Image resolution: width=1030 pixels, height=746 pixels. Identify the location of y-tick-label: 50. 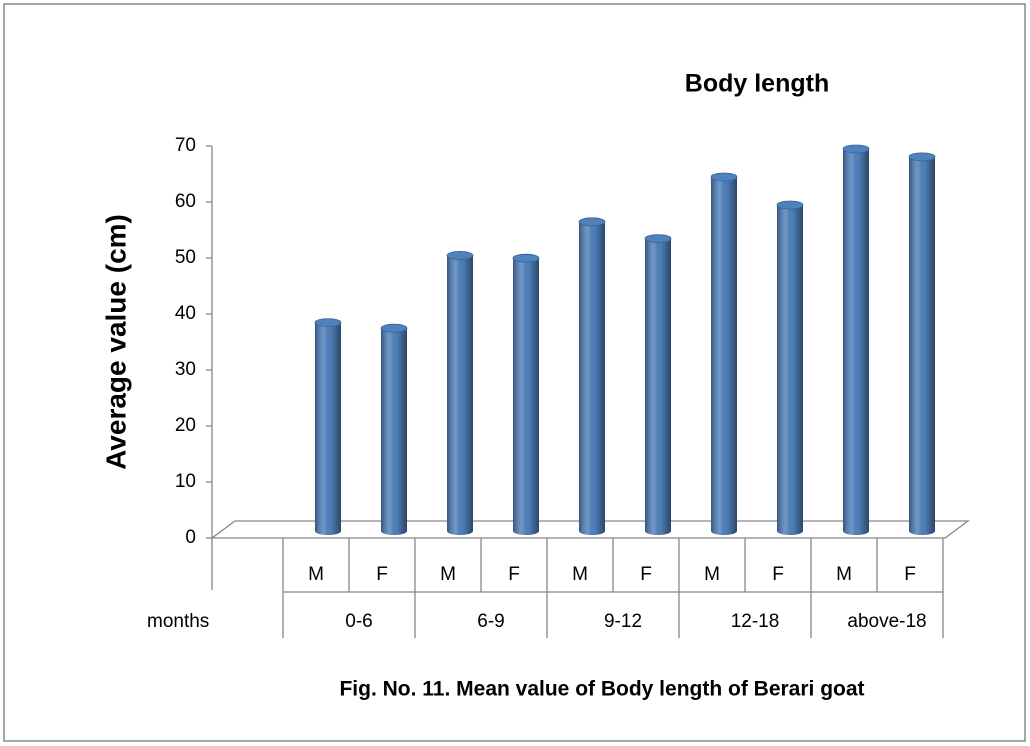
(185, 257).